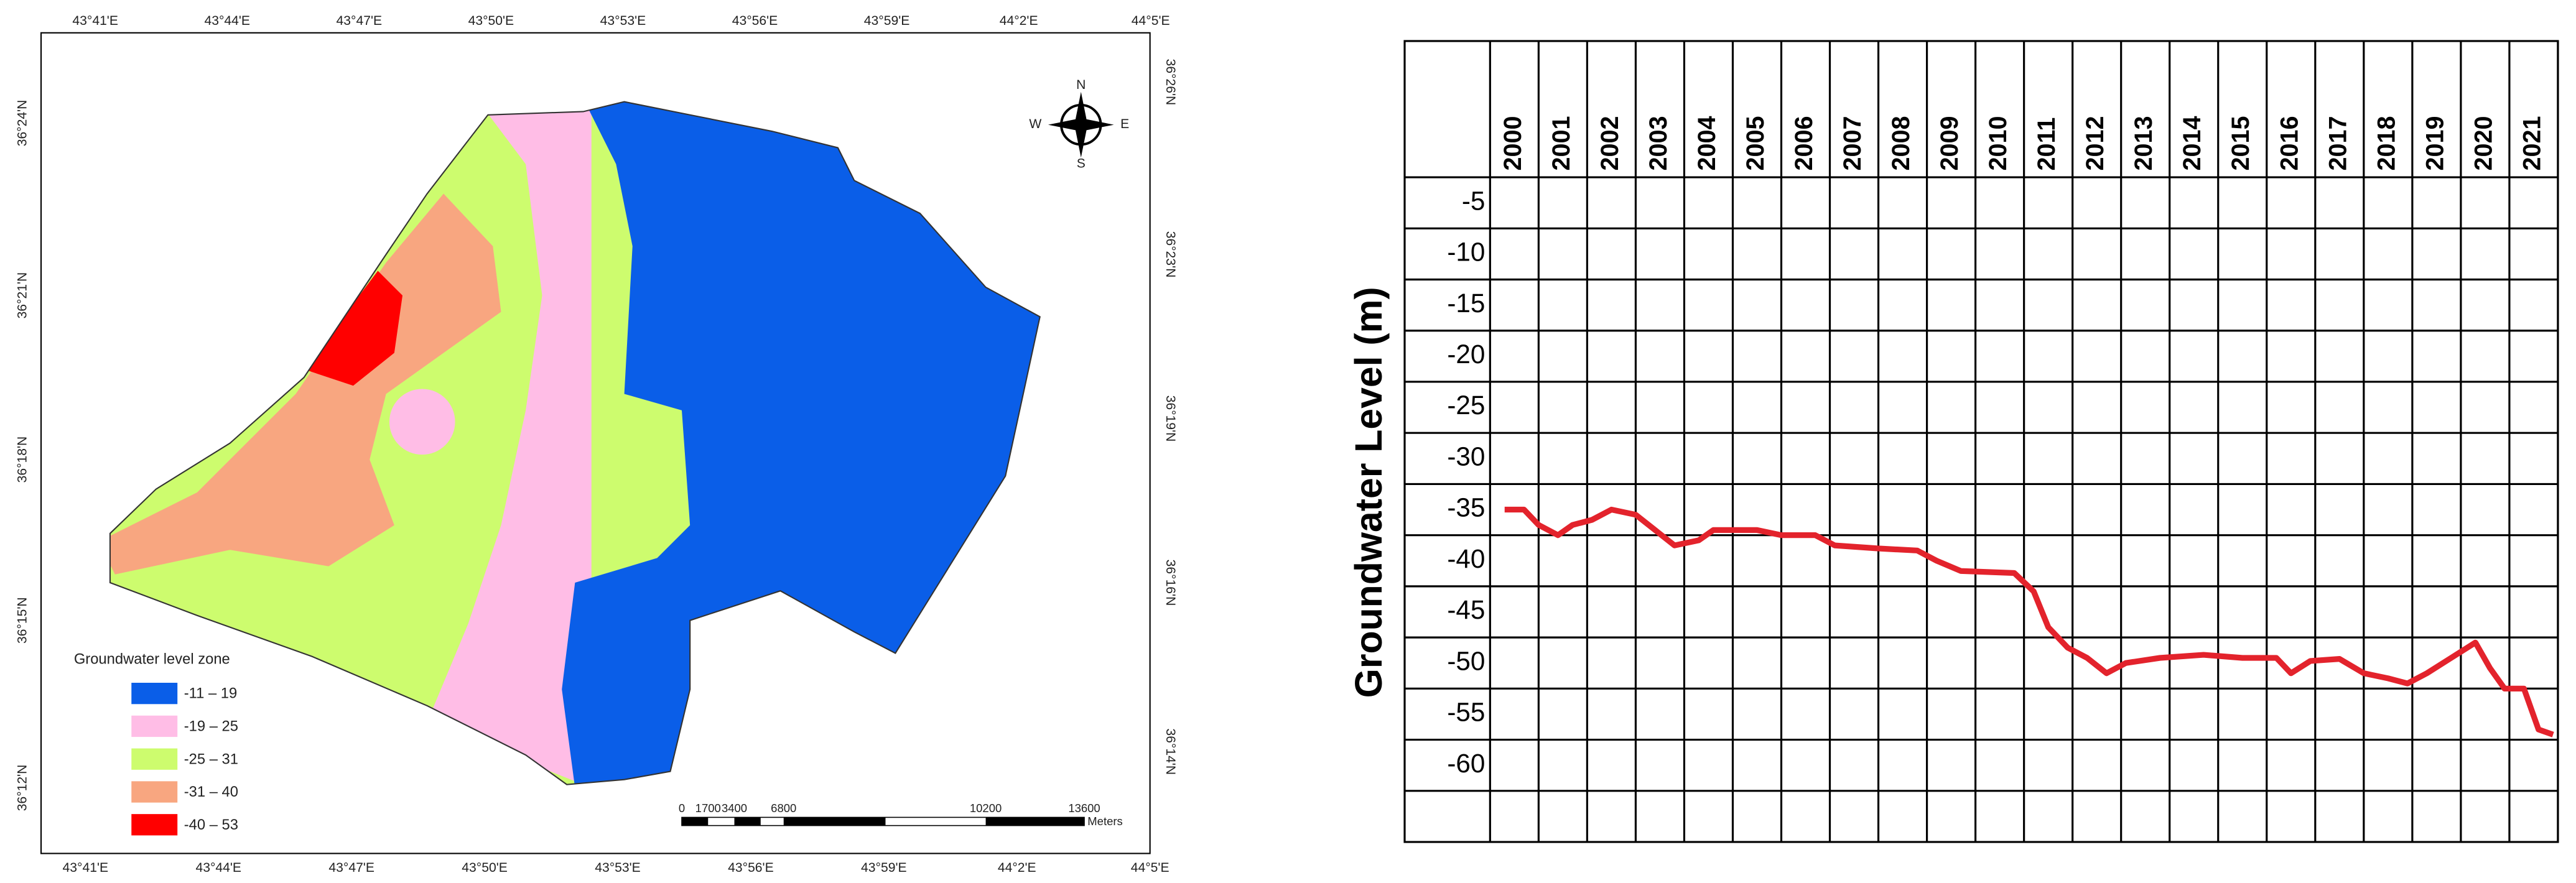 Image resolution: width=2576 pixels, height=883 pixels. I want to click on x-tick-label: 2008, so click(1901, 143).